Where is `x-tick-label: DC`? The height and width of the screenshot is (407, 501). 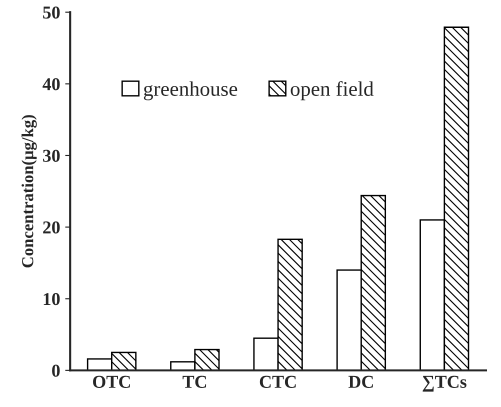
x-tick-label: DC is located at coordinates (360, 382).